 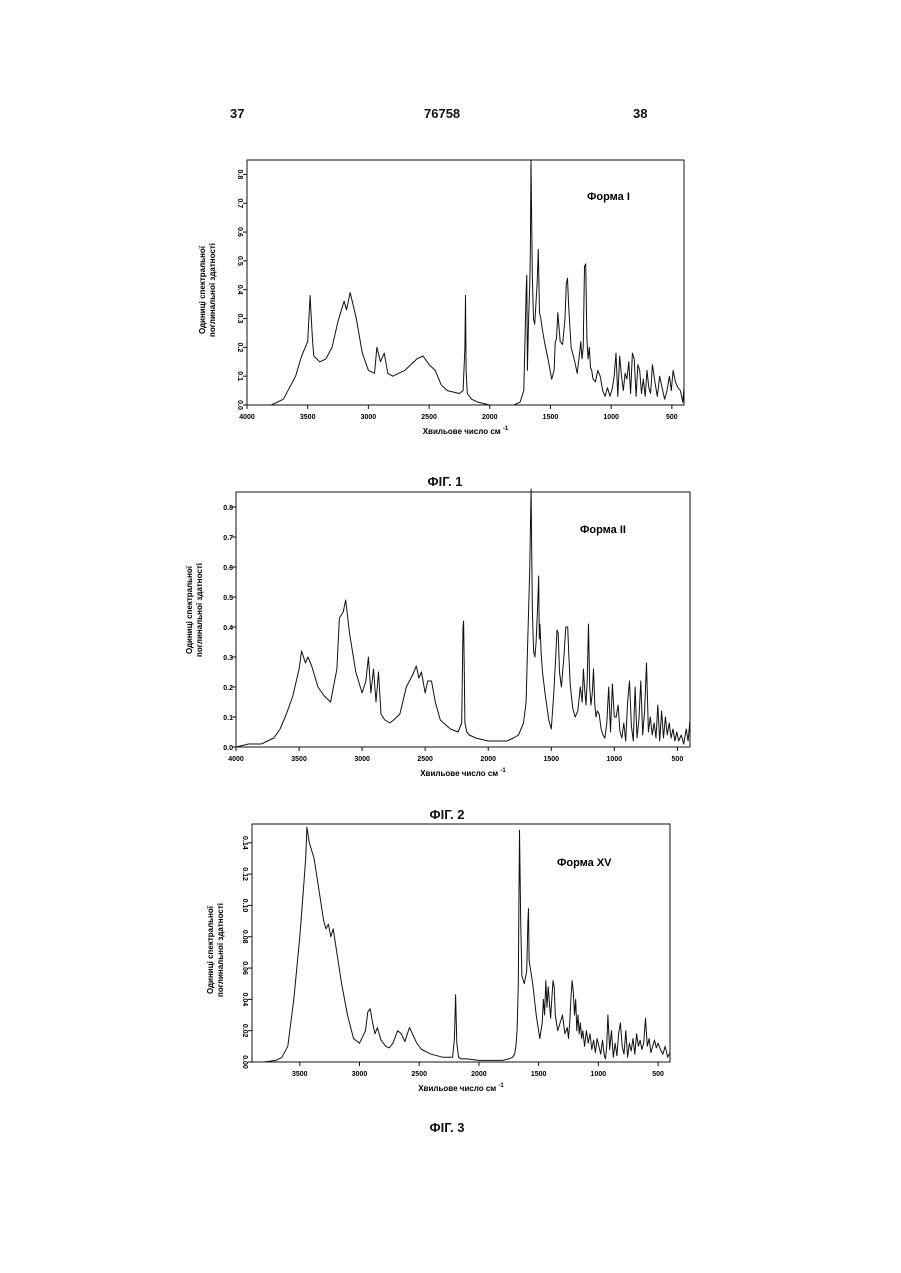 What do you see at coordinates (244, 843) in the screenshot?
I see `y-tick-label: 0.14` at bounding box center [244, 843].